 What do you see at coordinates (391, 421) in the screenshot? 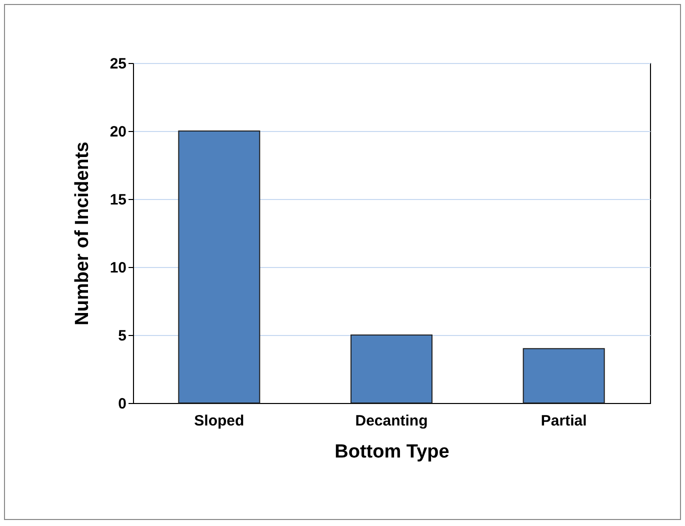
I see `x-tick-label: Decanting` at bounding box center [391, 421].